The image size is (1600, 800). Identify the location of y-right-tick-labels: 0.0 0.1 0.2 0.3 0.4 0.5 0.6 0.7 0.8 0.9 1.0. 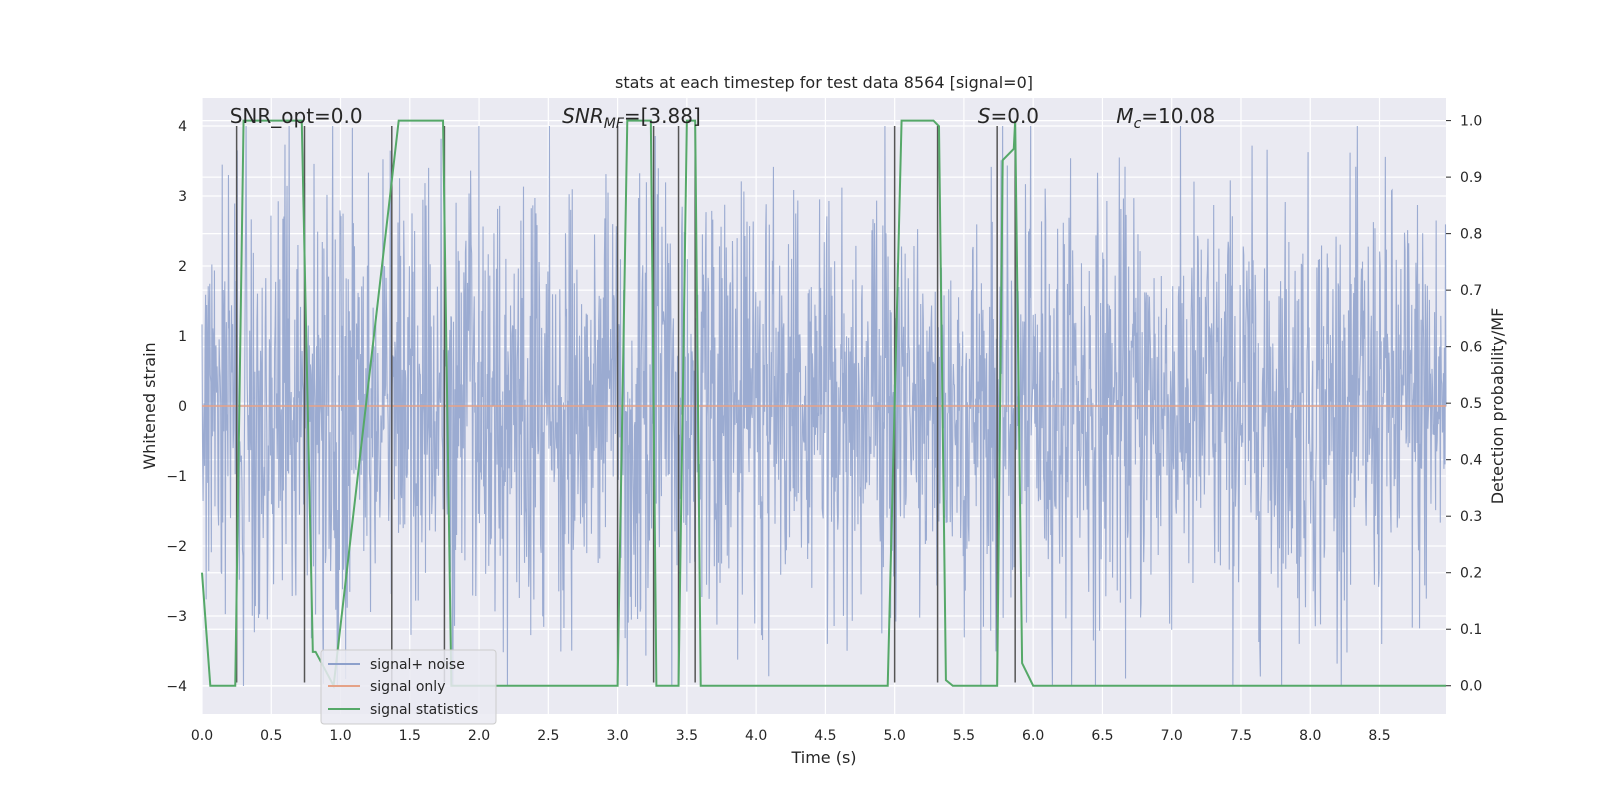
(1464, 404).